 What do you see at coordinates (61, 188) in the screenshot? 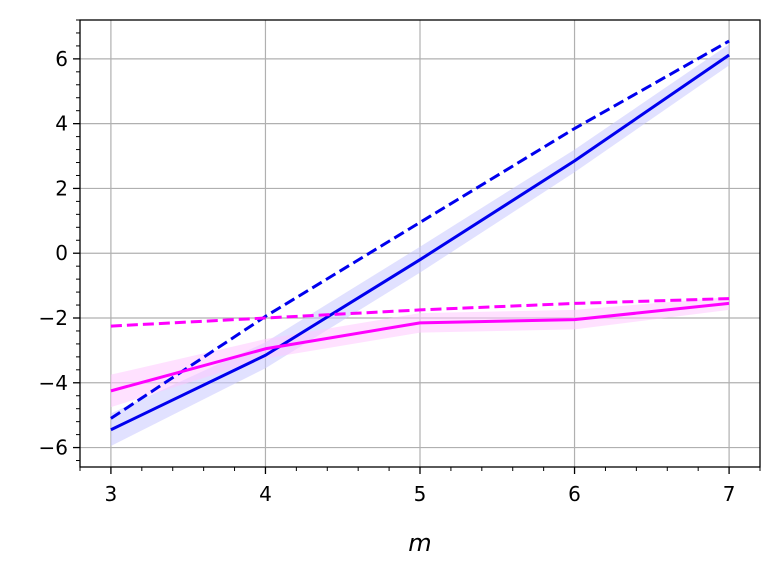
I see `y-tick-label: 2` at bounding box center [61, 188].